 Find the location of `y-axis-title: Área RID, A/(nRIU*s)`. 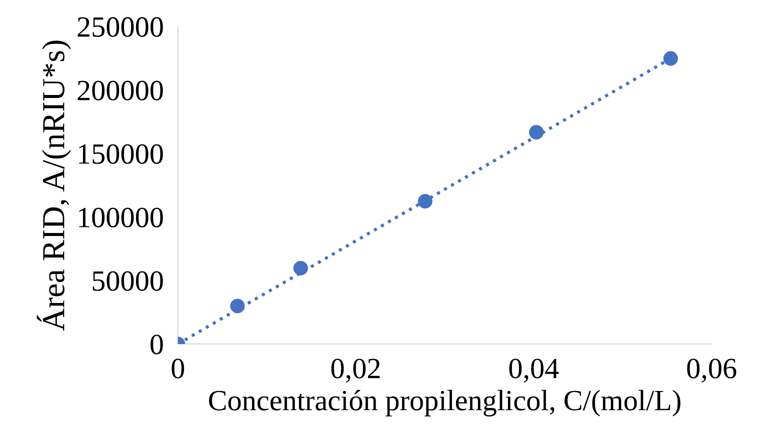

y-axis-title: Área RID, A/(nRIU*s) is located at coordinates (53, 185).